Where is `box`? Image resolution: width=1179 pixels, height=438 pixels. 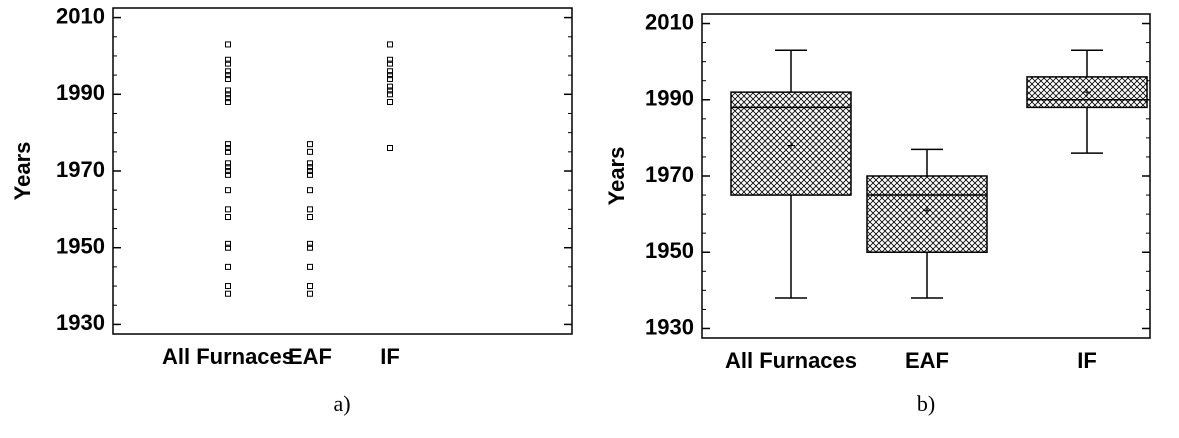
box is located at coordinates (927, 214).